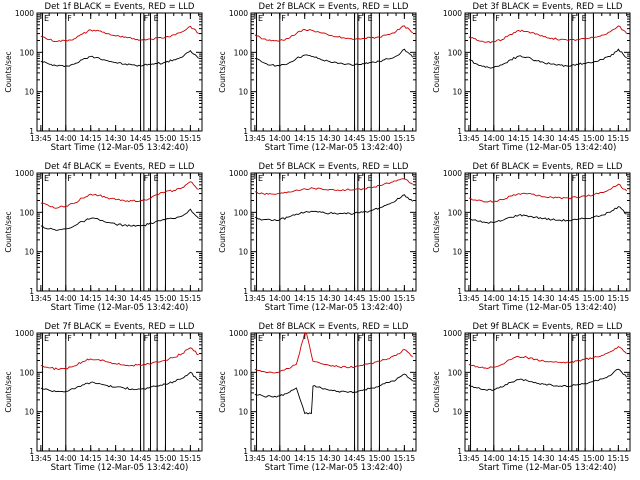 This screenshot has width=640, height=480. I want to click on panel-title: Det 7f BLACK = Events, RED = LLD, so click(120, 327).